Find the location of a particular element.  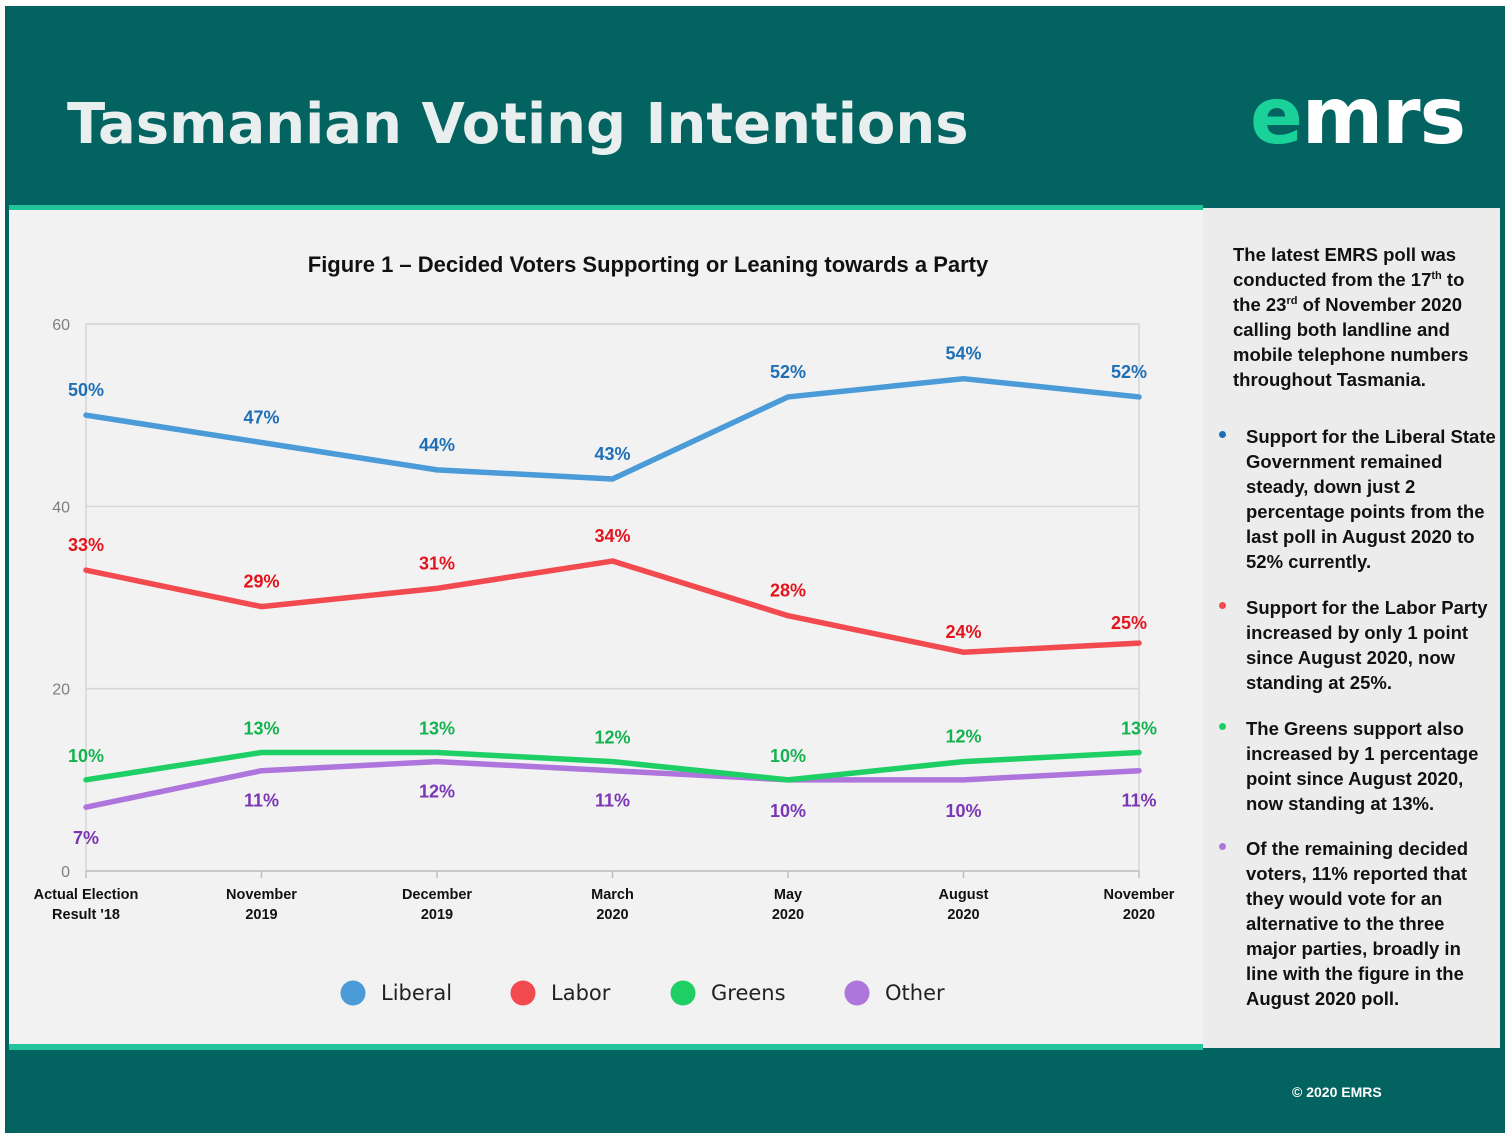

legend-label-other: Other is located at coordinates (915, 993).